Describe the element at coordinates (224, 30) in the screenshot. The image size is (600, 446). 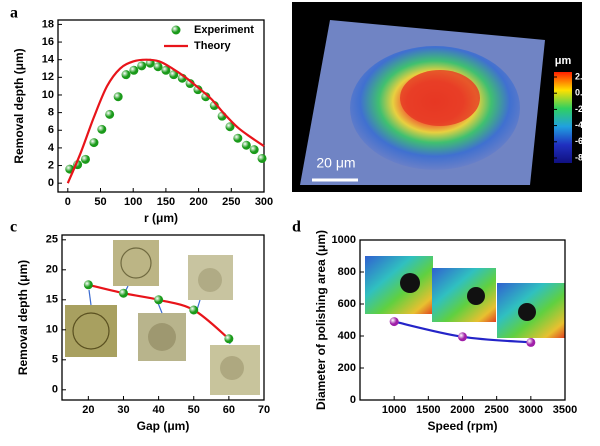
I see `legend-label: Experiment` at that location.